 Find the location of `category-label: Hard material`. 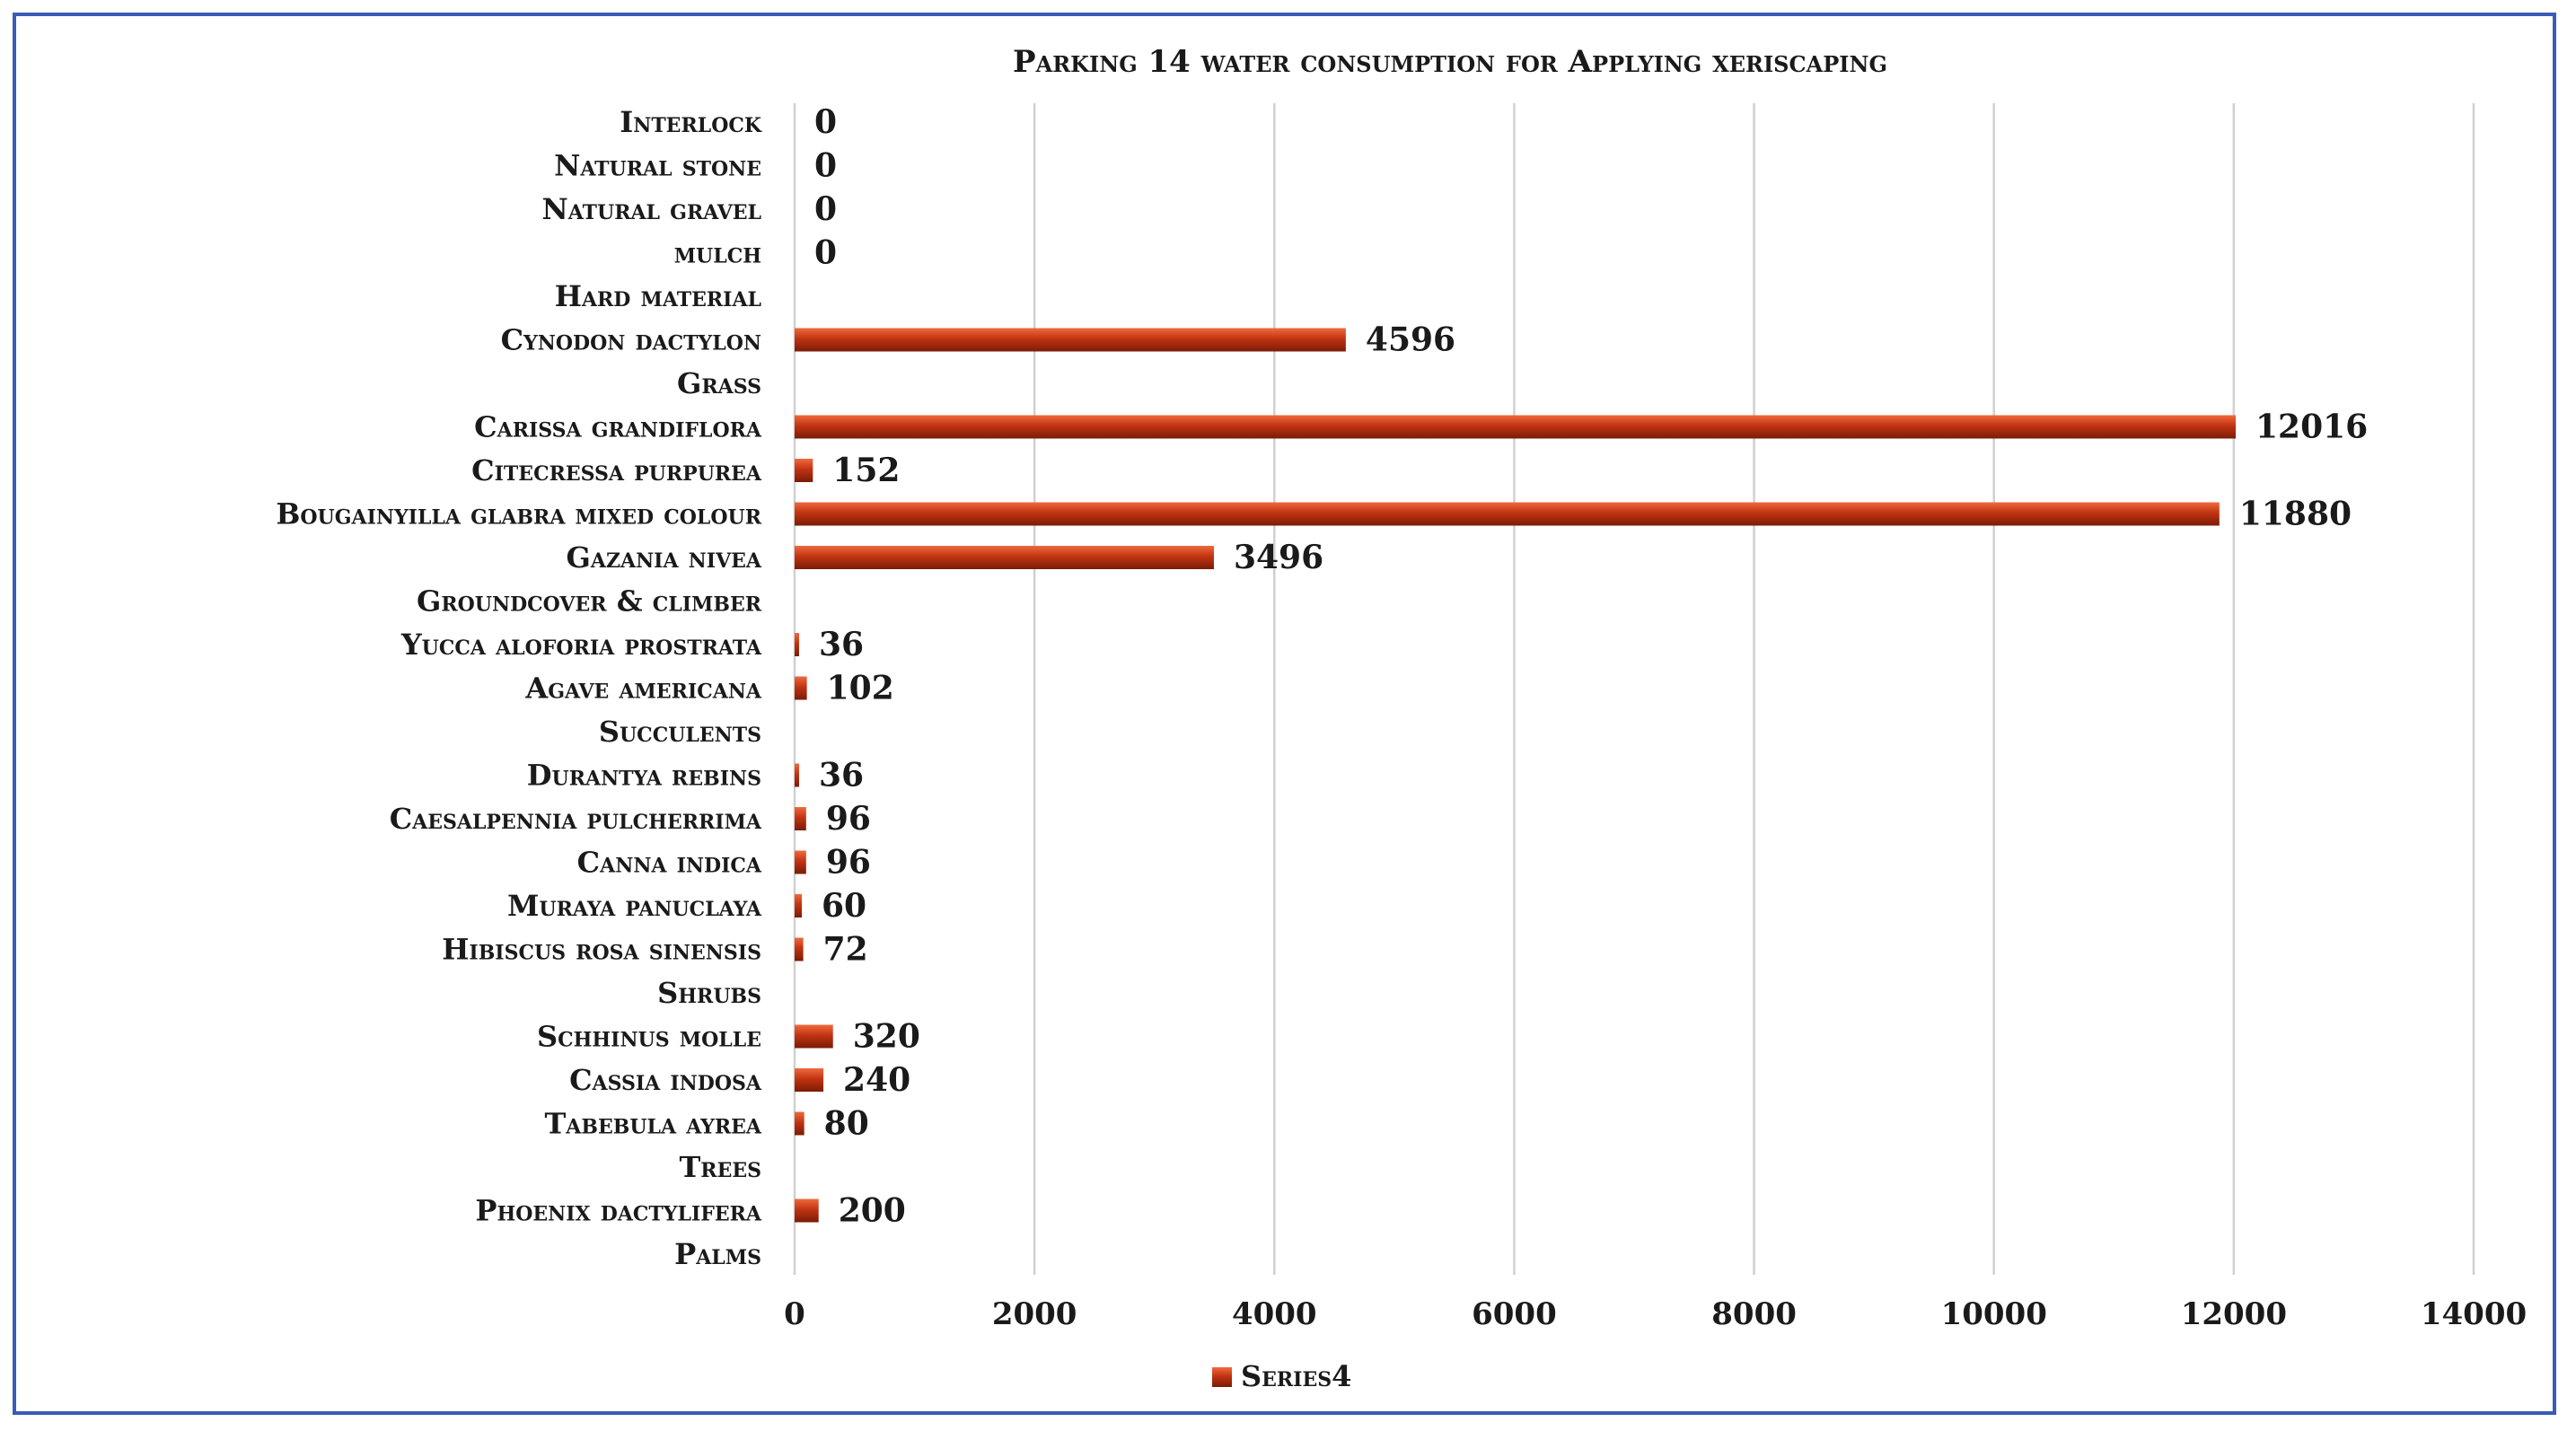

category-label: Hard material is located at coordinates (658, 296).